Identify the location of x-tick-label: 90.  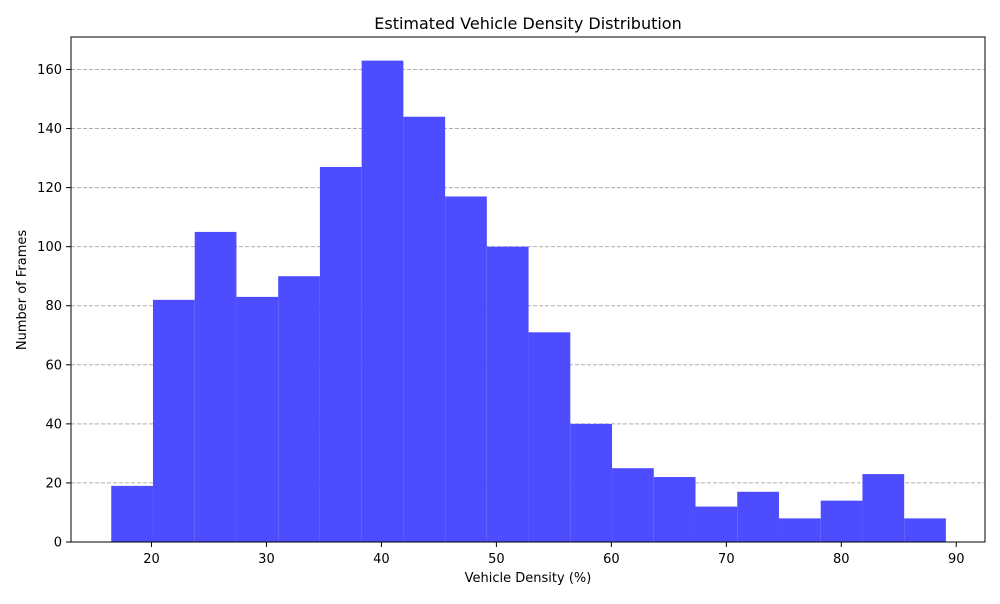
(956, 559).